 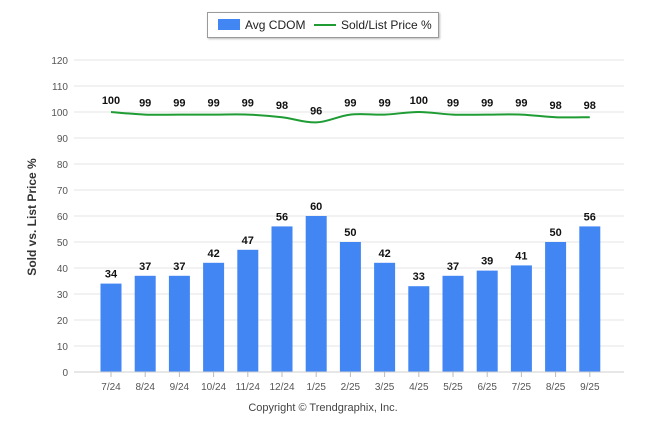 What do you see at coordinates (63, 165) in the screenshot?
I see `y-tick-label: 80` at bounding box center [63, 165].